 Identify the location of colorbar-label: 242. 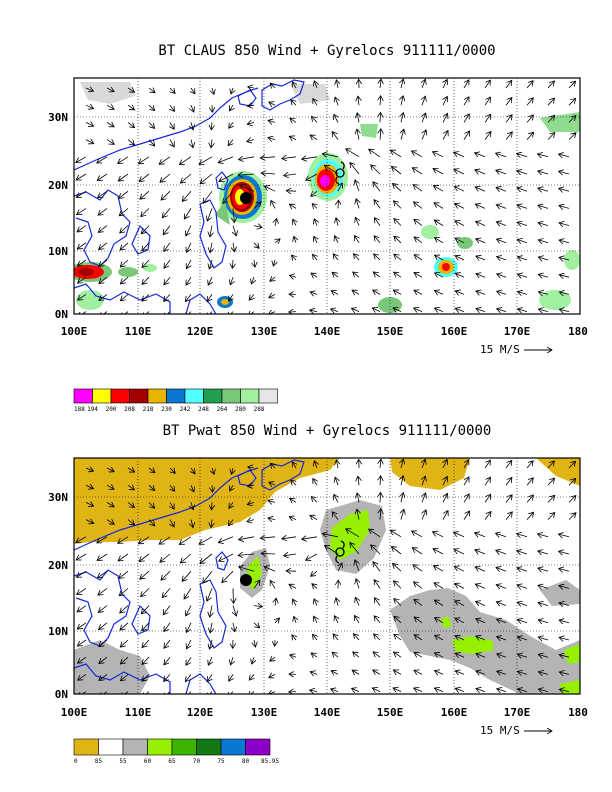
(185, 409).